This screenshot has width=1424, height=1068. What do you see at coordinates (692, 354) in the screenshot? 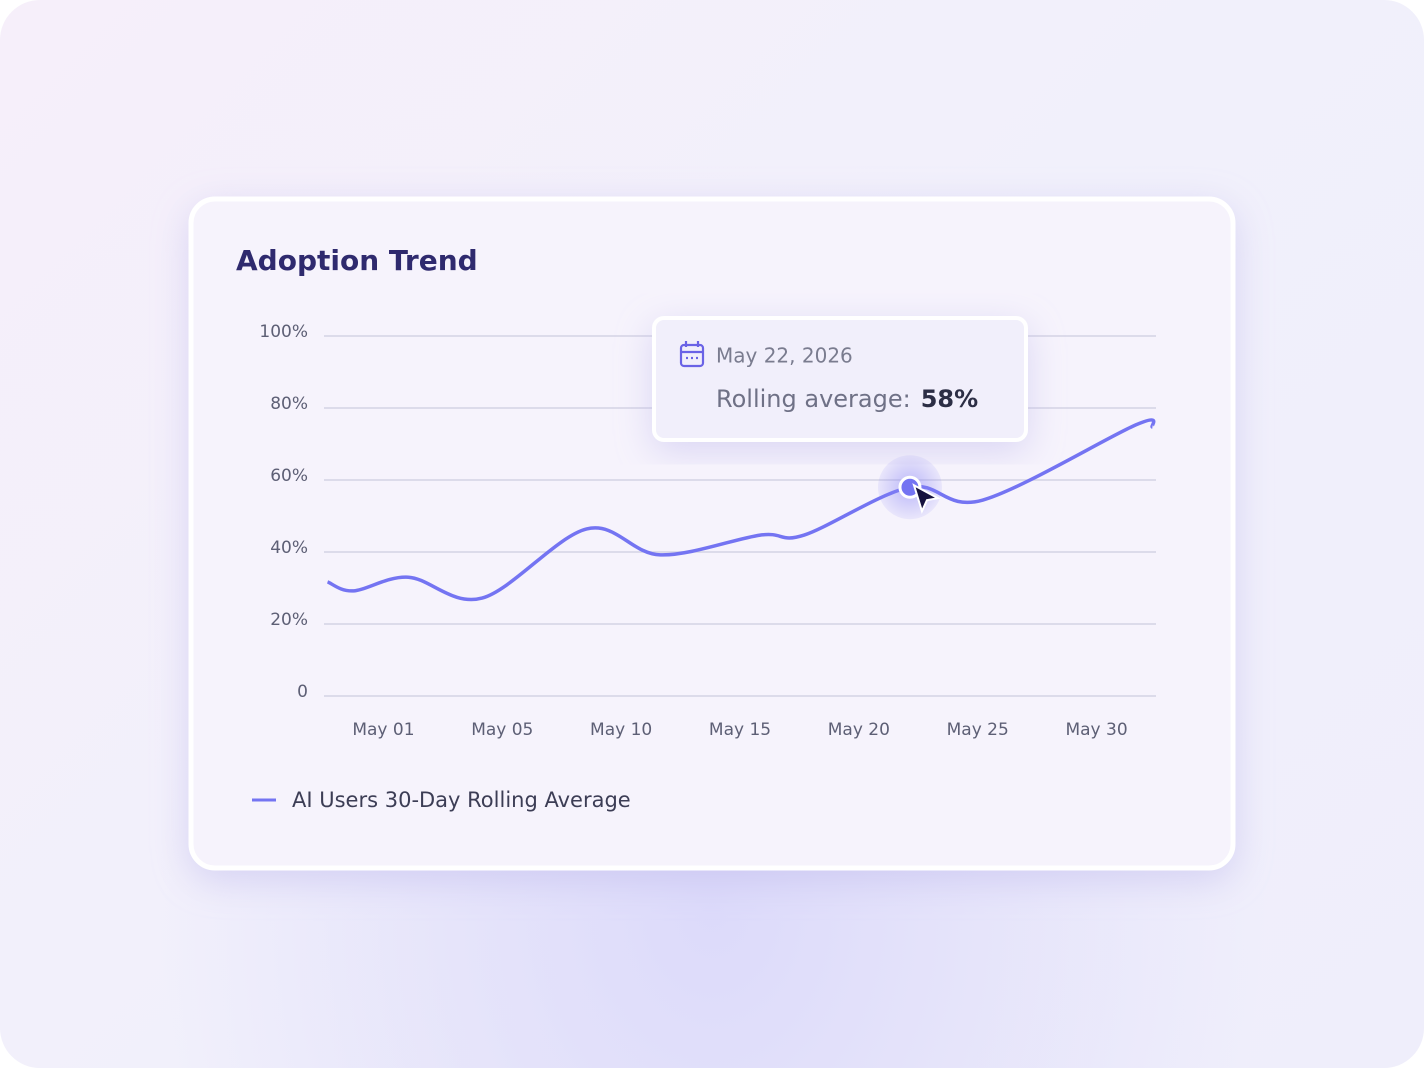
I see `calendar-icon` at bounding box center [692, 354].